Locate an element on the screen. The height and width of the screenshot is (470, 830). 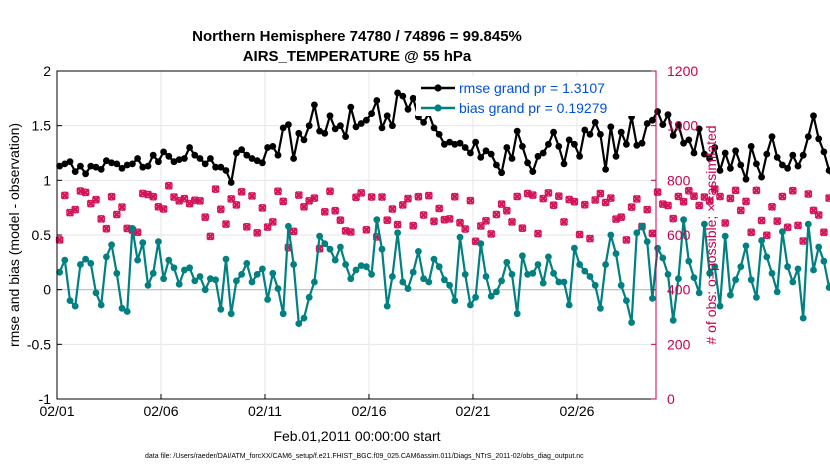
y-right-tick-label-5: 1000 is located at coordinates (682, 126).